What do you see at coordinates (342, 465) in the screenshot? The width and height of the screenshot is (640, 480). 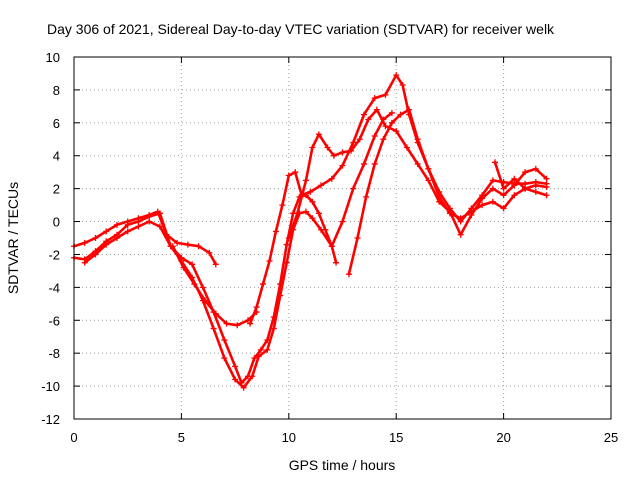 I see `x-axis-label: GPS time / hours` at bounding box center [342, 465].